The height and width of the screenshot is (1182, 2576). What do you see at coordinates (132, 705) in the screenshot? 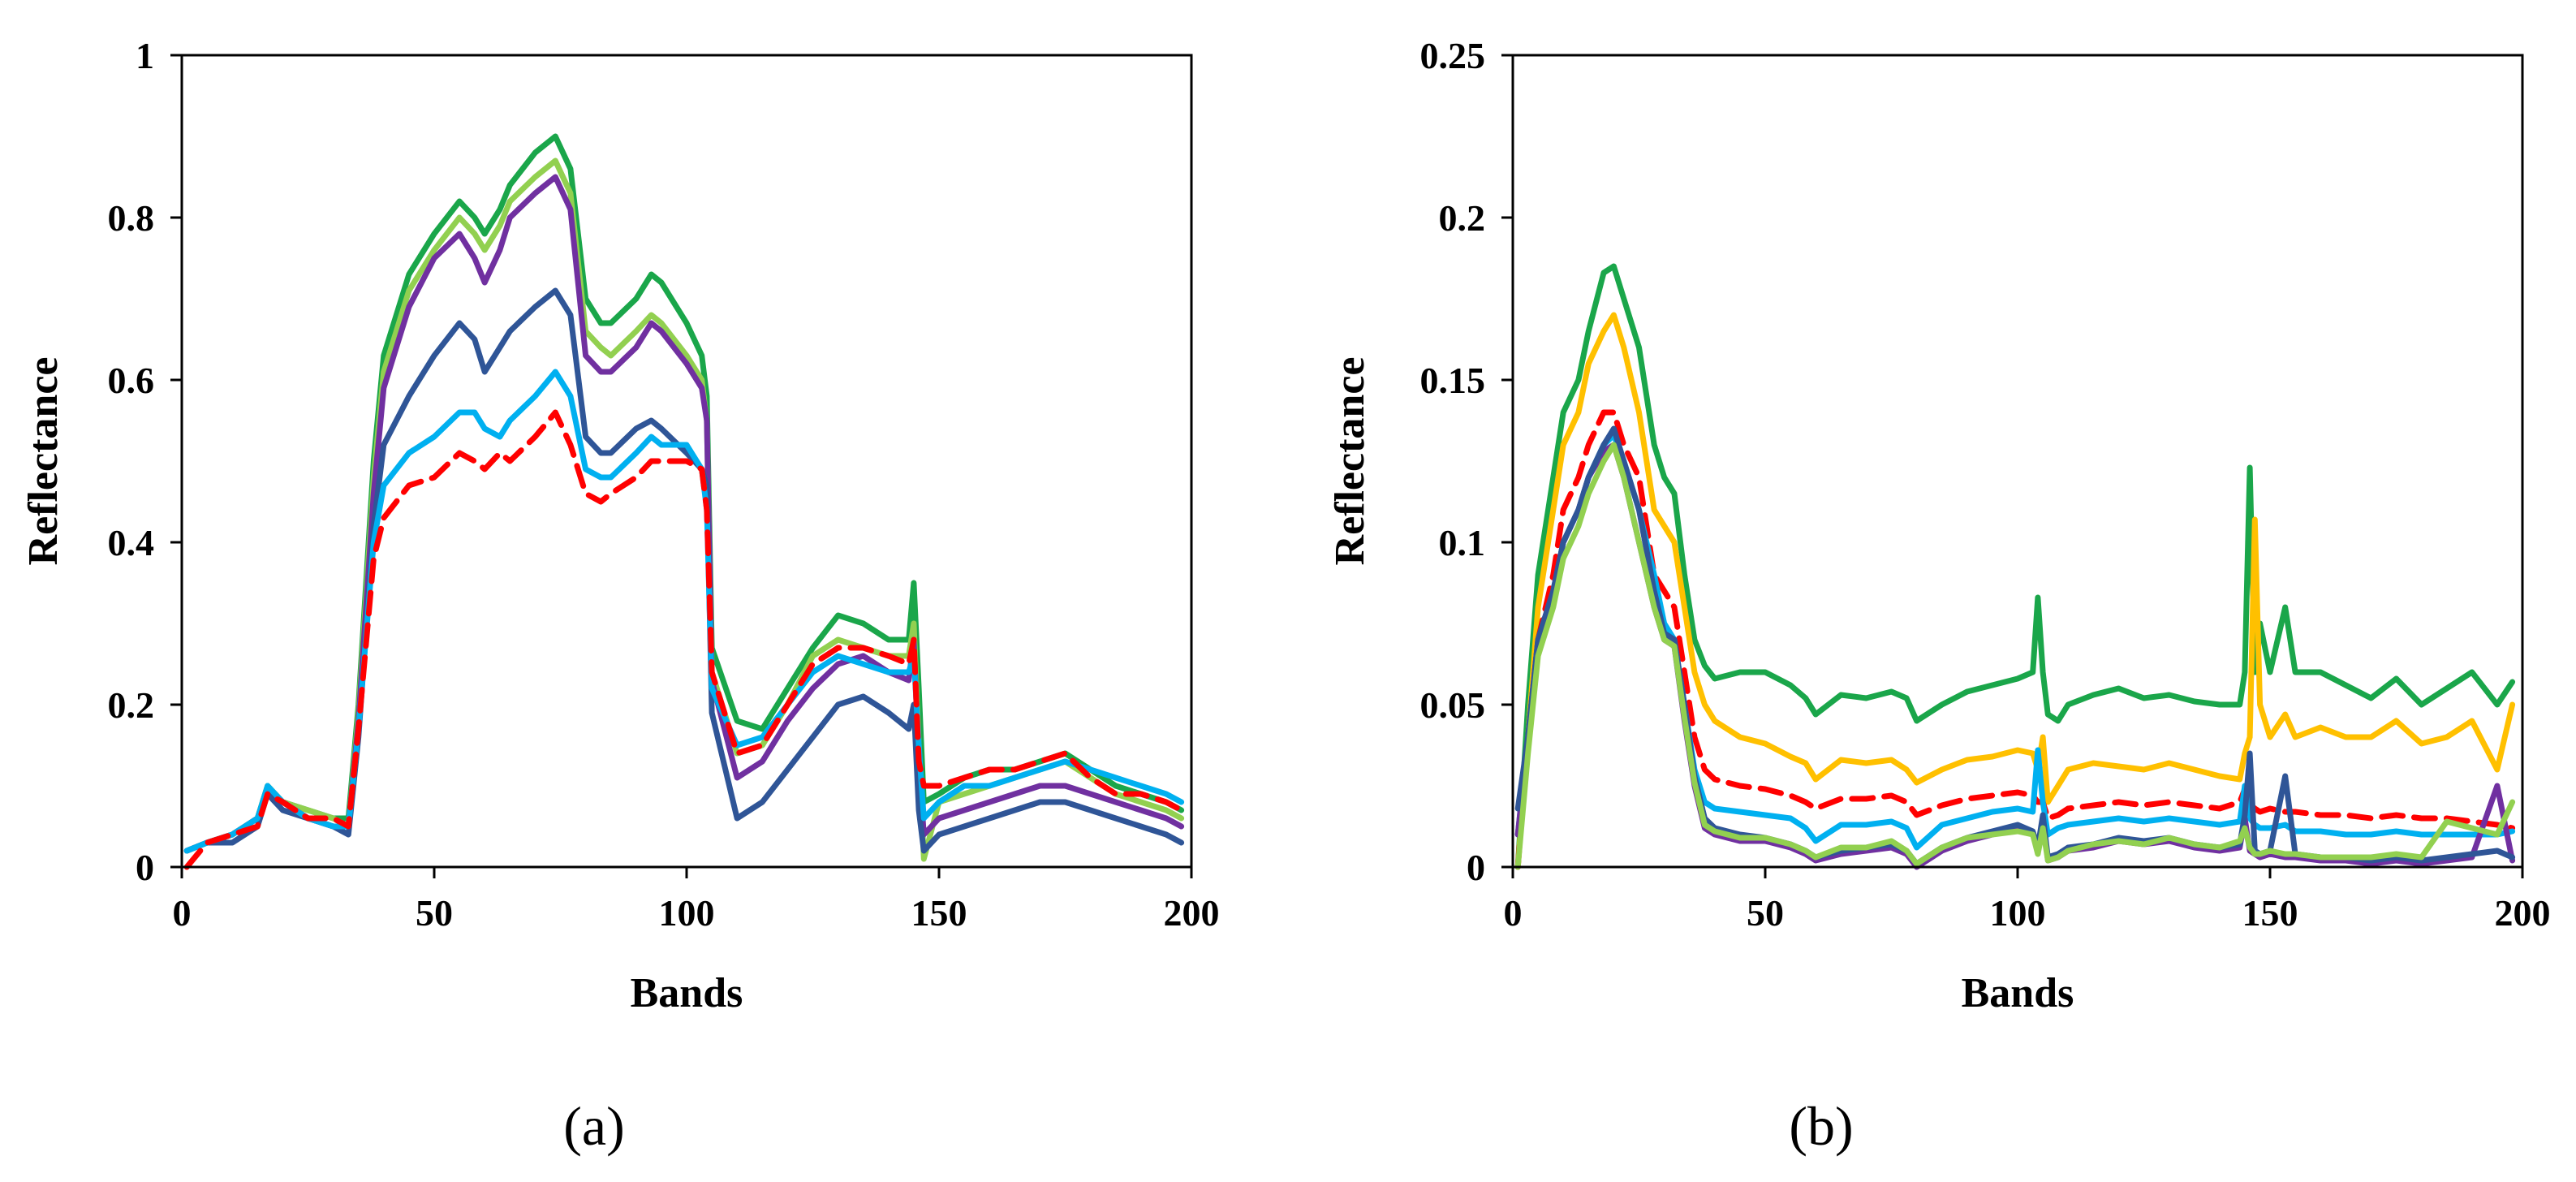
I see `y-tick-label-a-1: 0.2` at bounding box center [132, 705].